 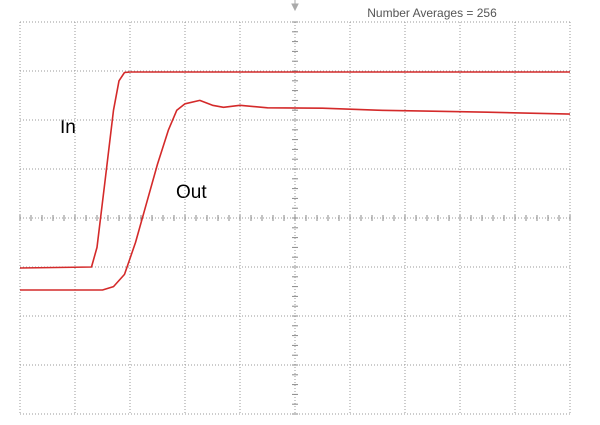 I want to click on trigger-marker, so click(x=295, y=6).